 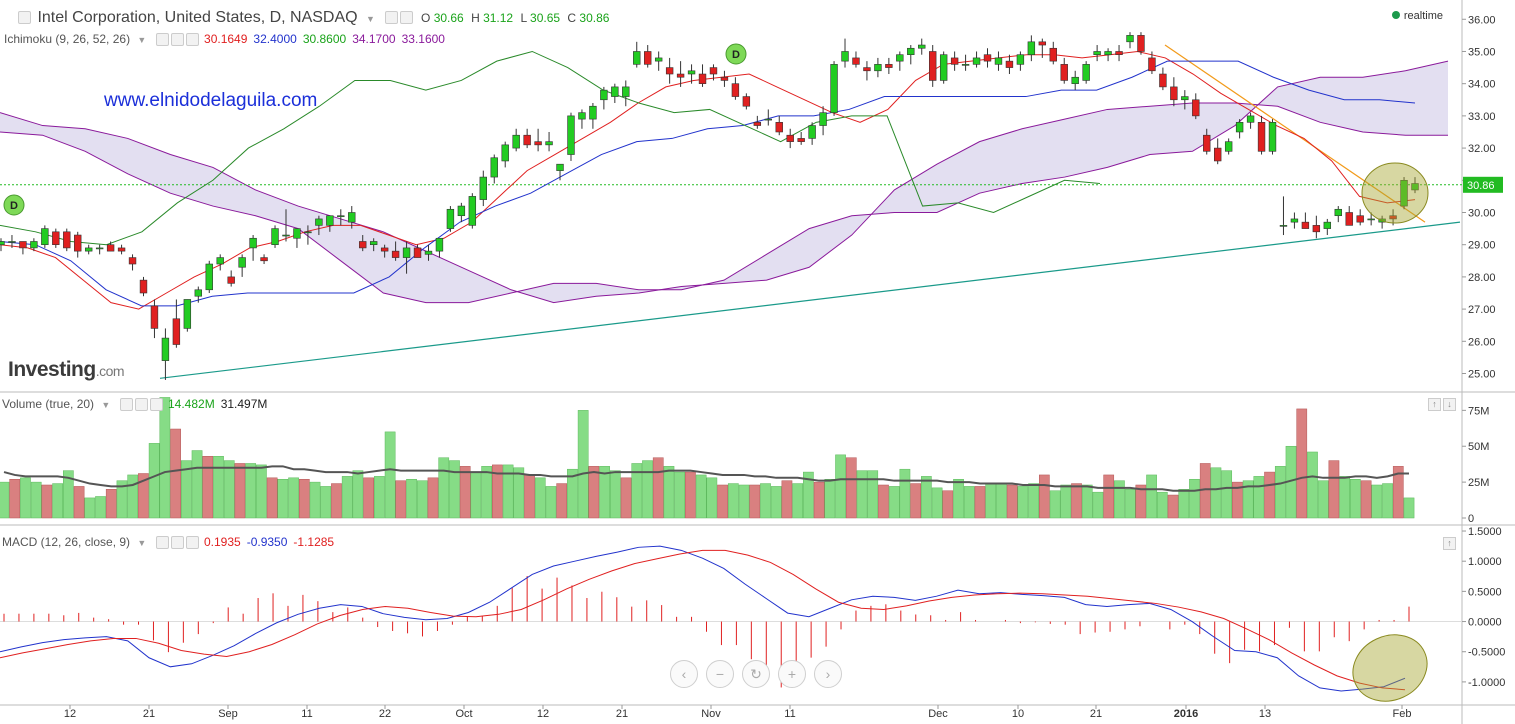 I want to click on zoom-in-button: +, so click(x=792, y=674).